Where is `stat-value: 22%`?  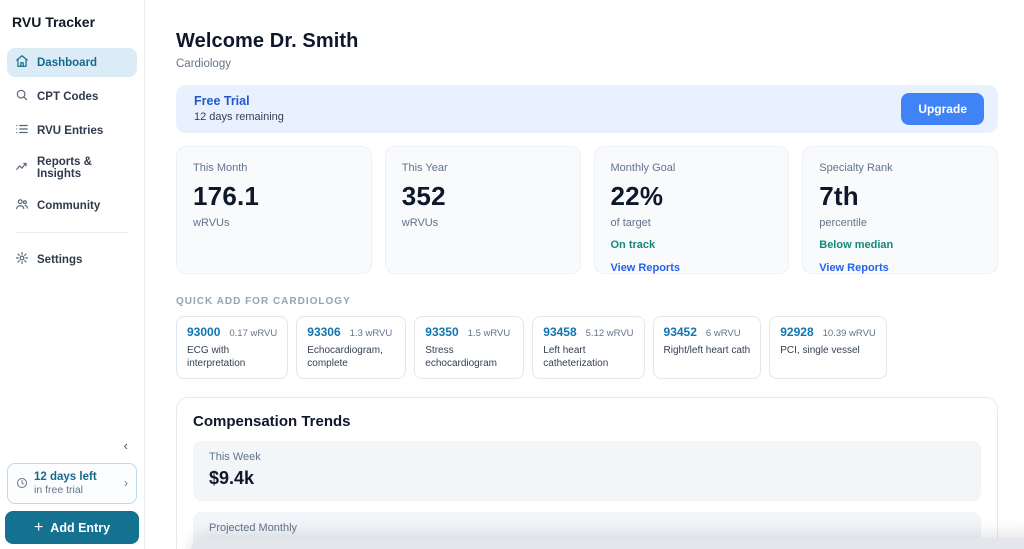 stat-value: 22% is located at coordinates (637, 196).